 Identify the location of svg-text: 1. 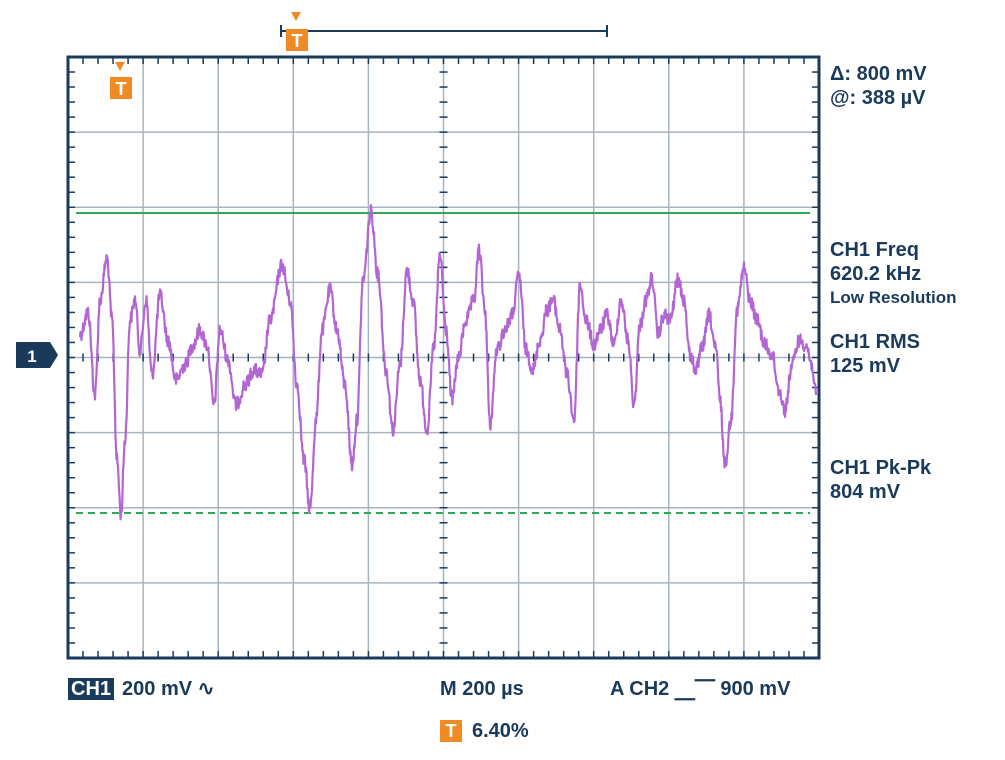
(31, 356).